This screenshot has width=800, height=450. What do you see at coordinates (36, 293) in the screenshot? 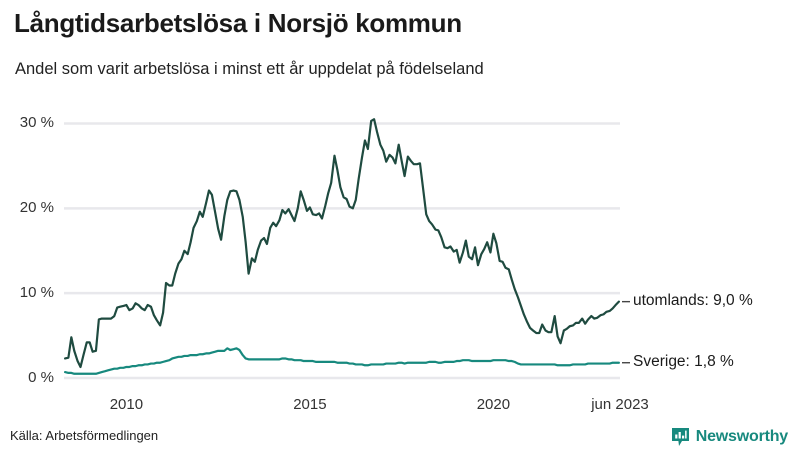
I see `y-tick-label: 10 %` at bounding box center [36, 293].